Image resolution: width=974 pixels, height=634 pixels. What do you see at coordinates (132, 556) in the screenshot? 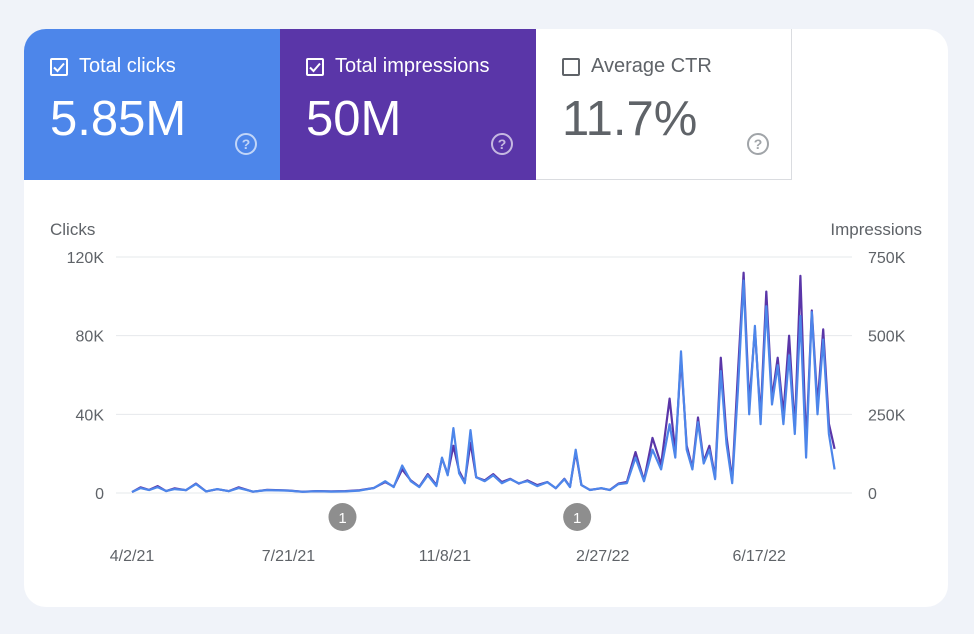
I see `x-tick-label: 4/2/21` at bounding box center [132, 556].